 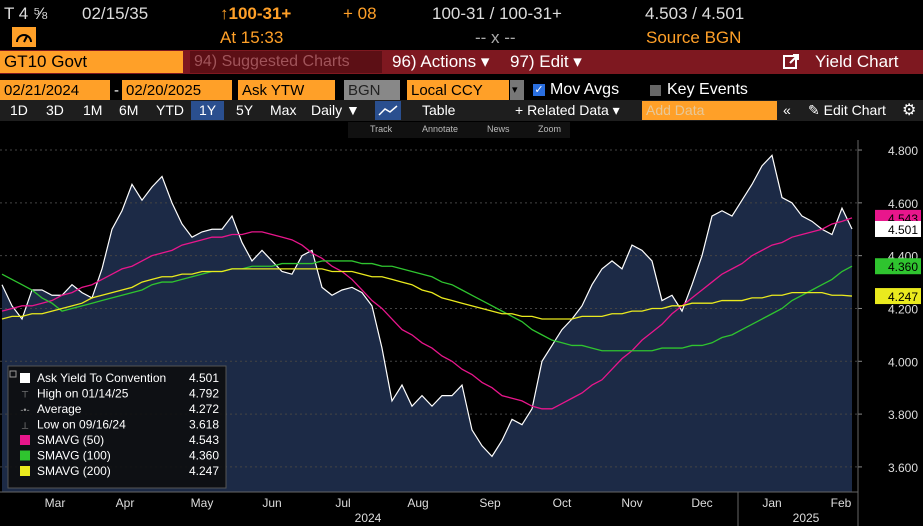 What do you see at coordinates (458, 90) in the screenshot?
I see `currency: Local CCY` at bounding box center [458, 90].